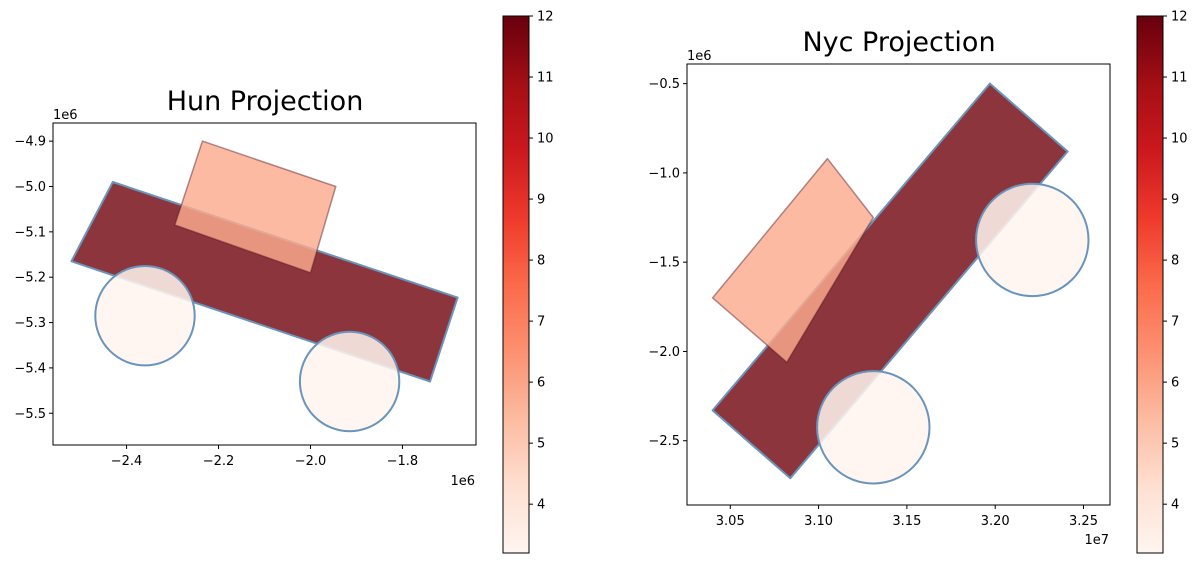  I want to click on hun-shape-body, so click(264, 282).